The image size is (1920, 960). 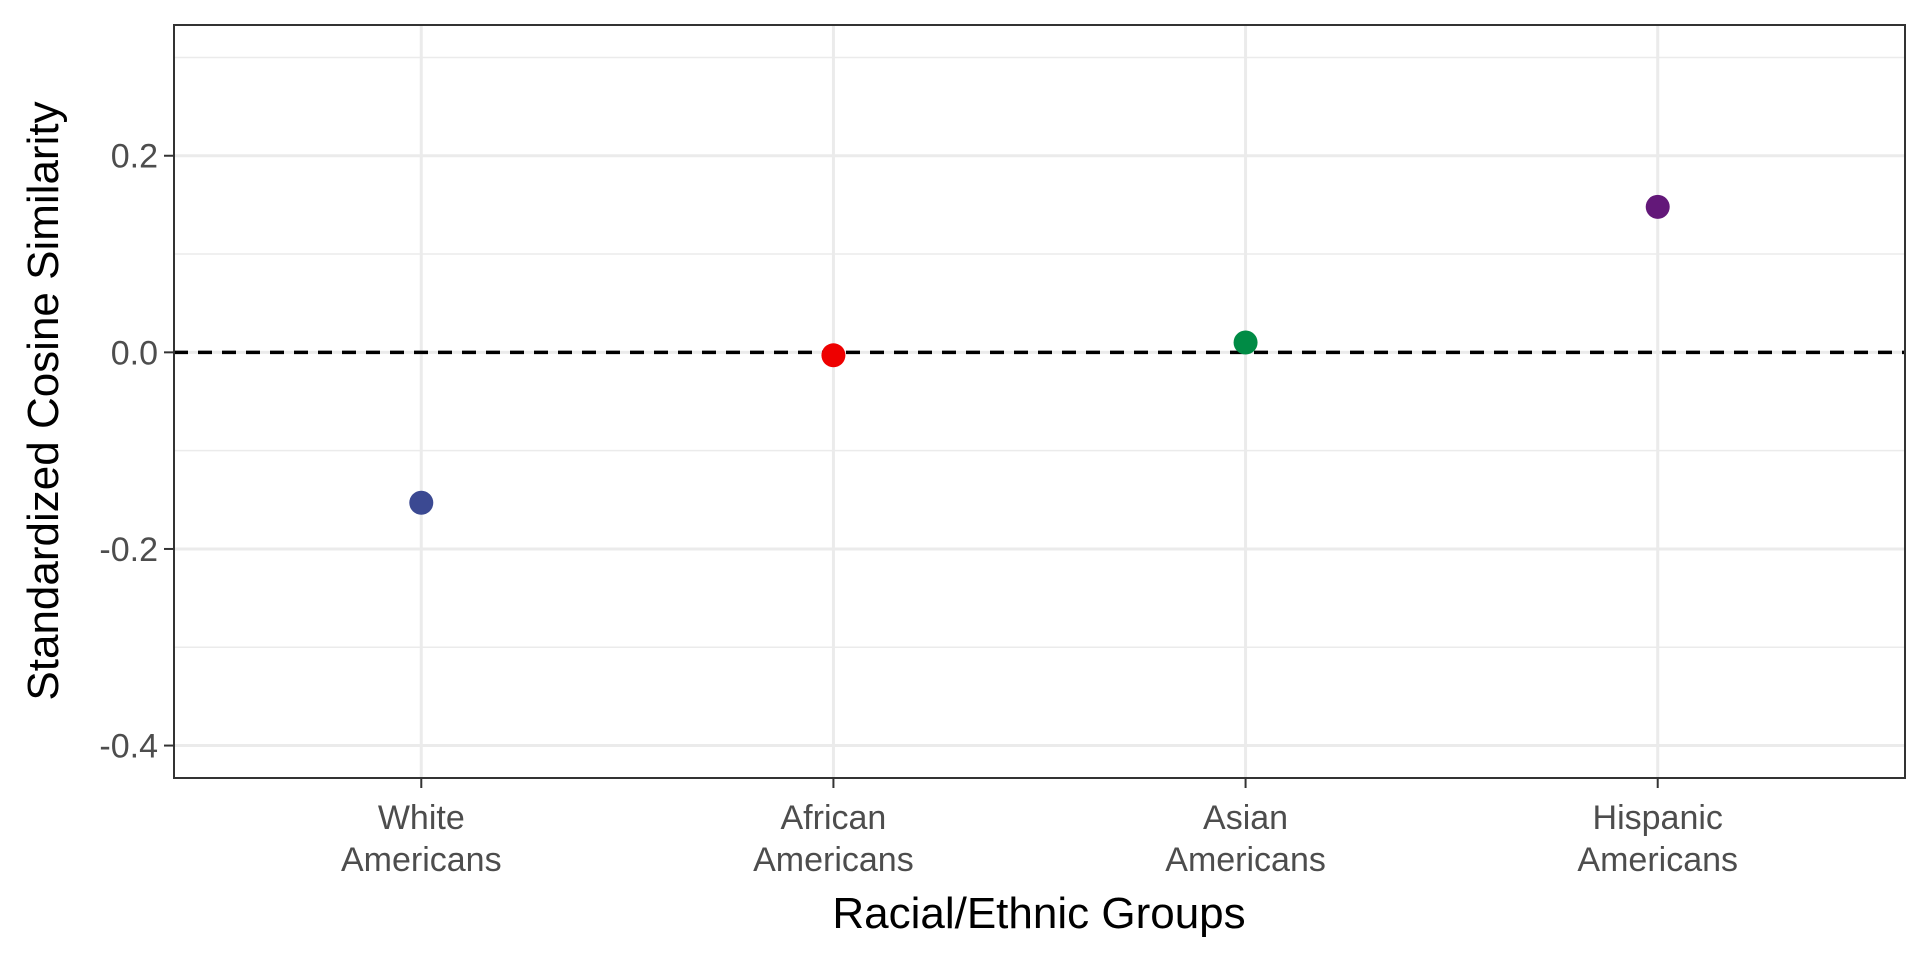 I want to click on y-tick-label: 0.0, so click(x=134, y=353).